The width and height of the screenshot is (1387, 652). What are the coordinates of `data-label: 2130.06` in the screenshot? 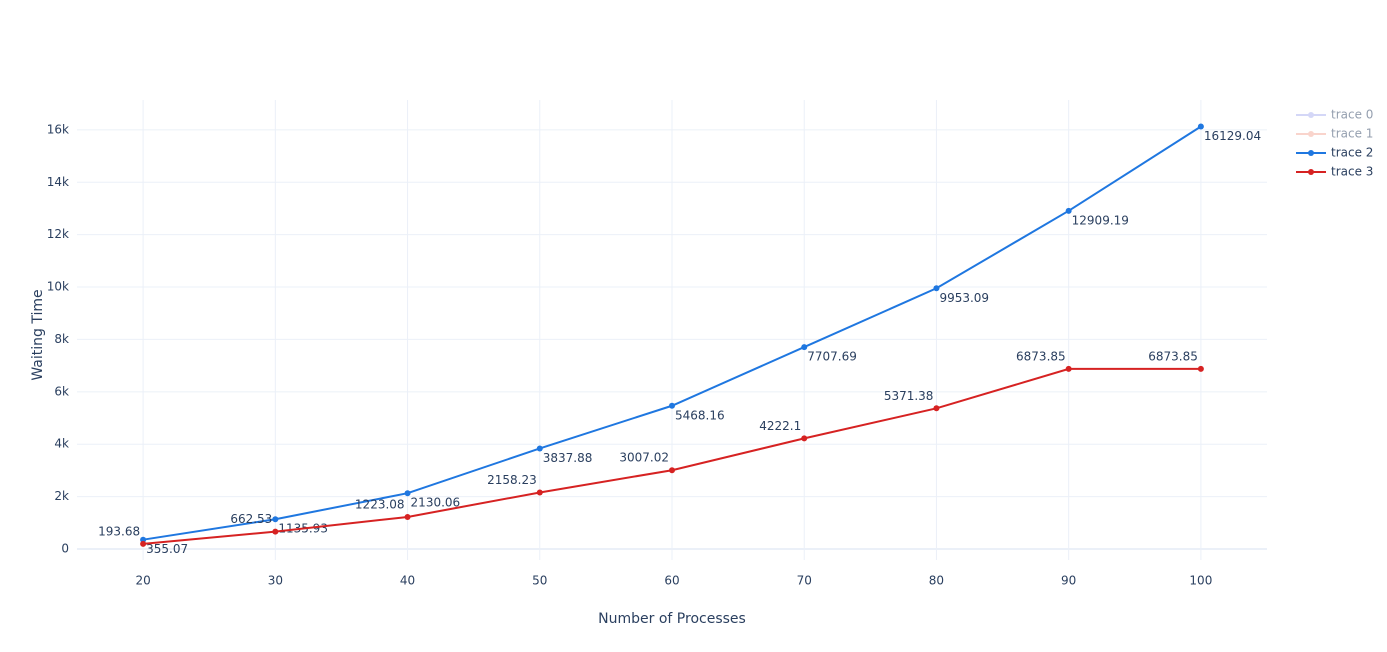 It's located at (436, 503).